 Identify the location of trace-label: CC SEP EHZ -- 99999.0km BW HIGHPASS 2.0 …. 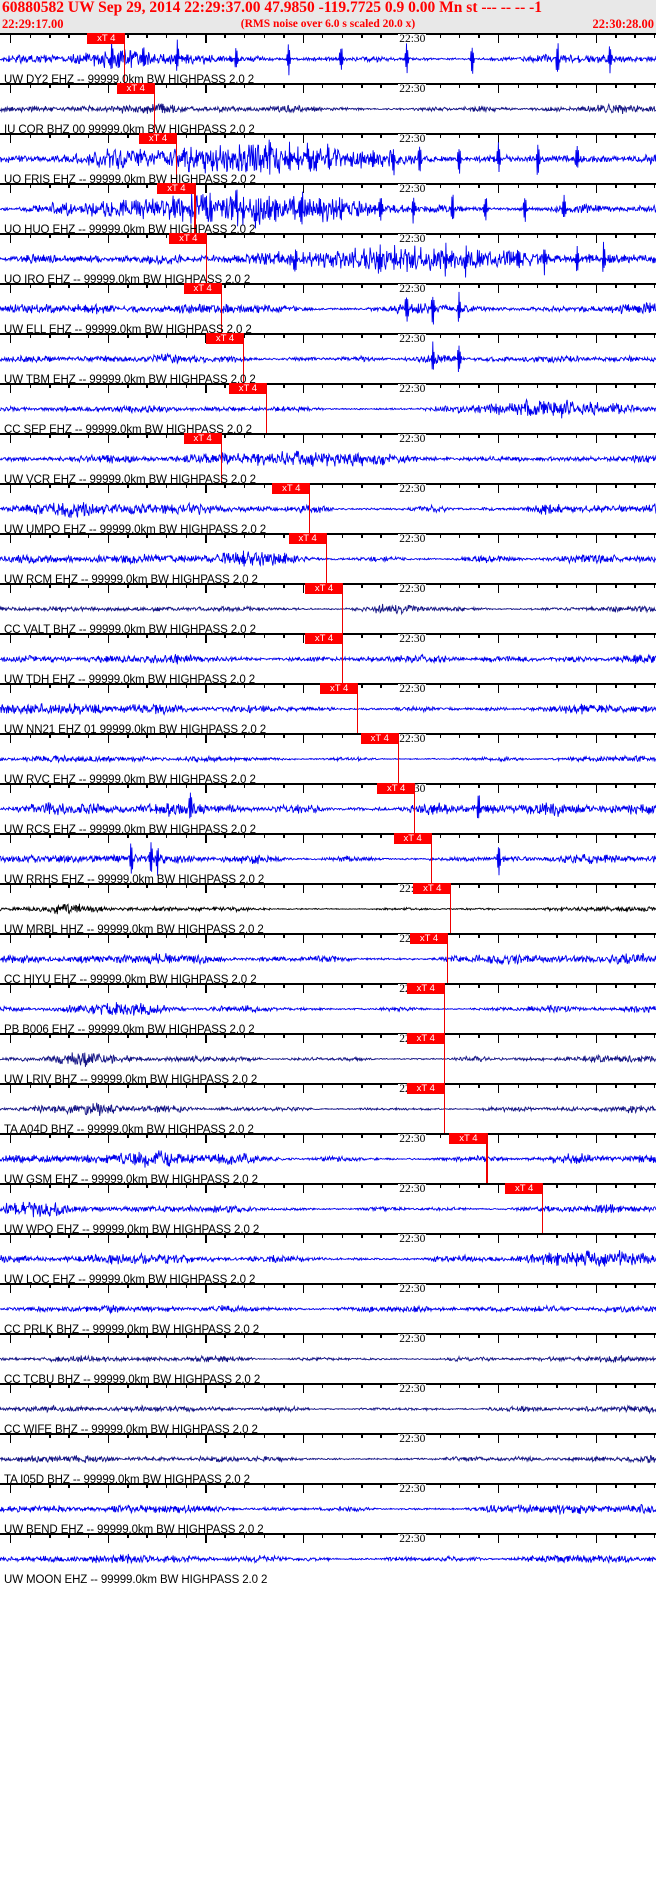
(128, 428).